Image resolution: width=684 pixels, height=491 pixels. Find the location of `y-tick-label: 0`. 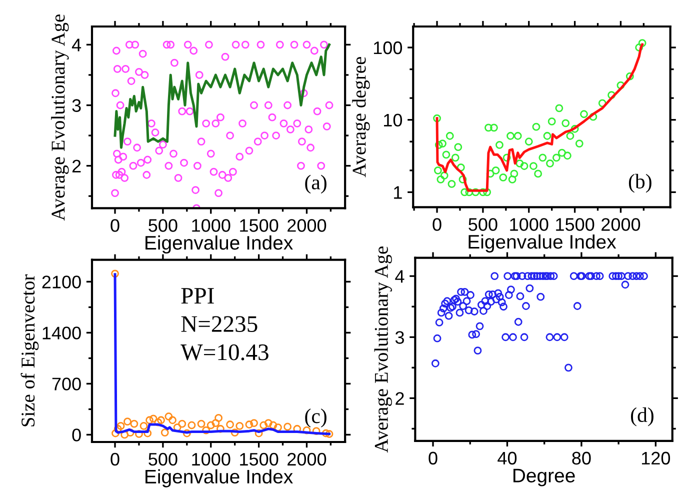

y-tick-label: 0 is located at coordinates (76, 435).